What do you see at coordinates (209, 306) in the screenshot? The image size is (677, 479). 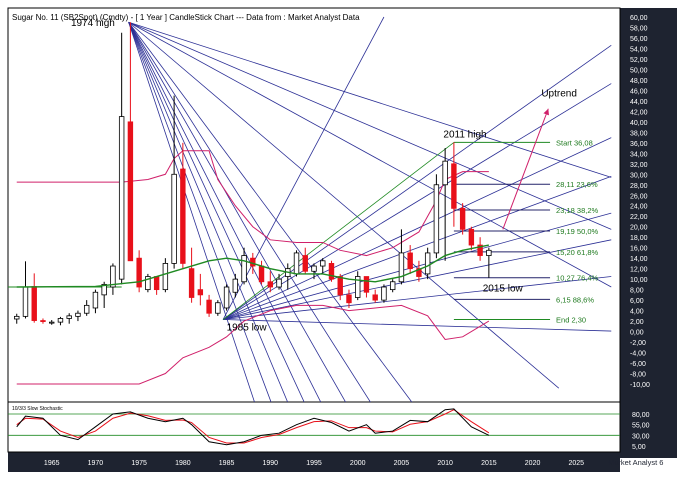 I see `candle-body-1983` at bounding box center [209, 306].